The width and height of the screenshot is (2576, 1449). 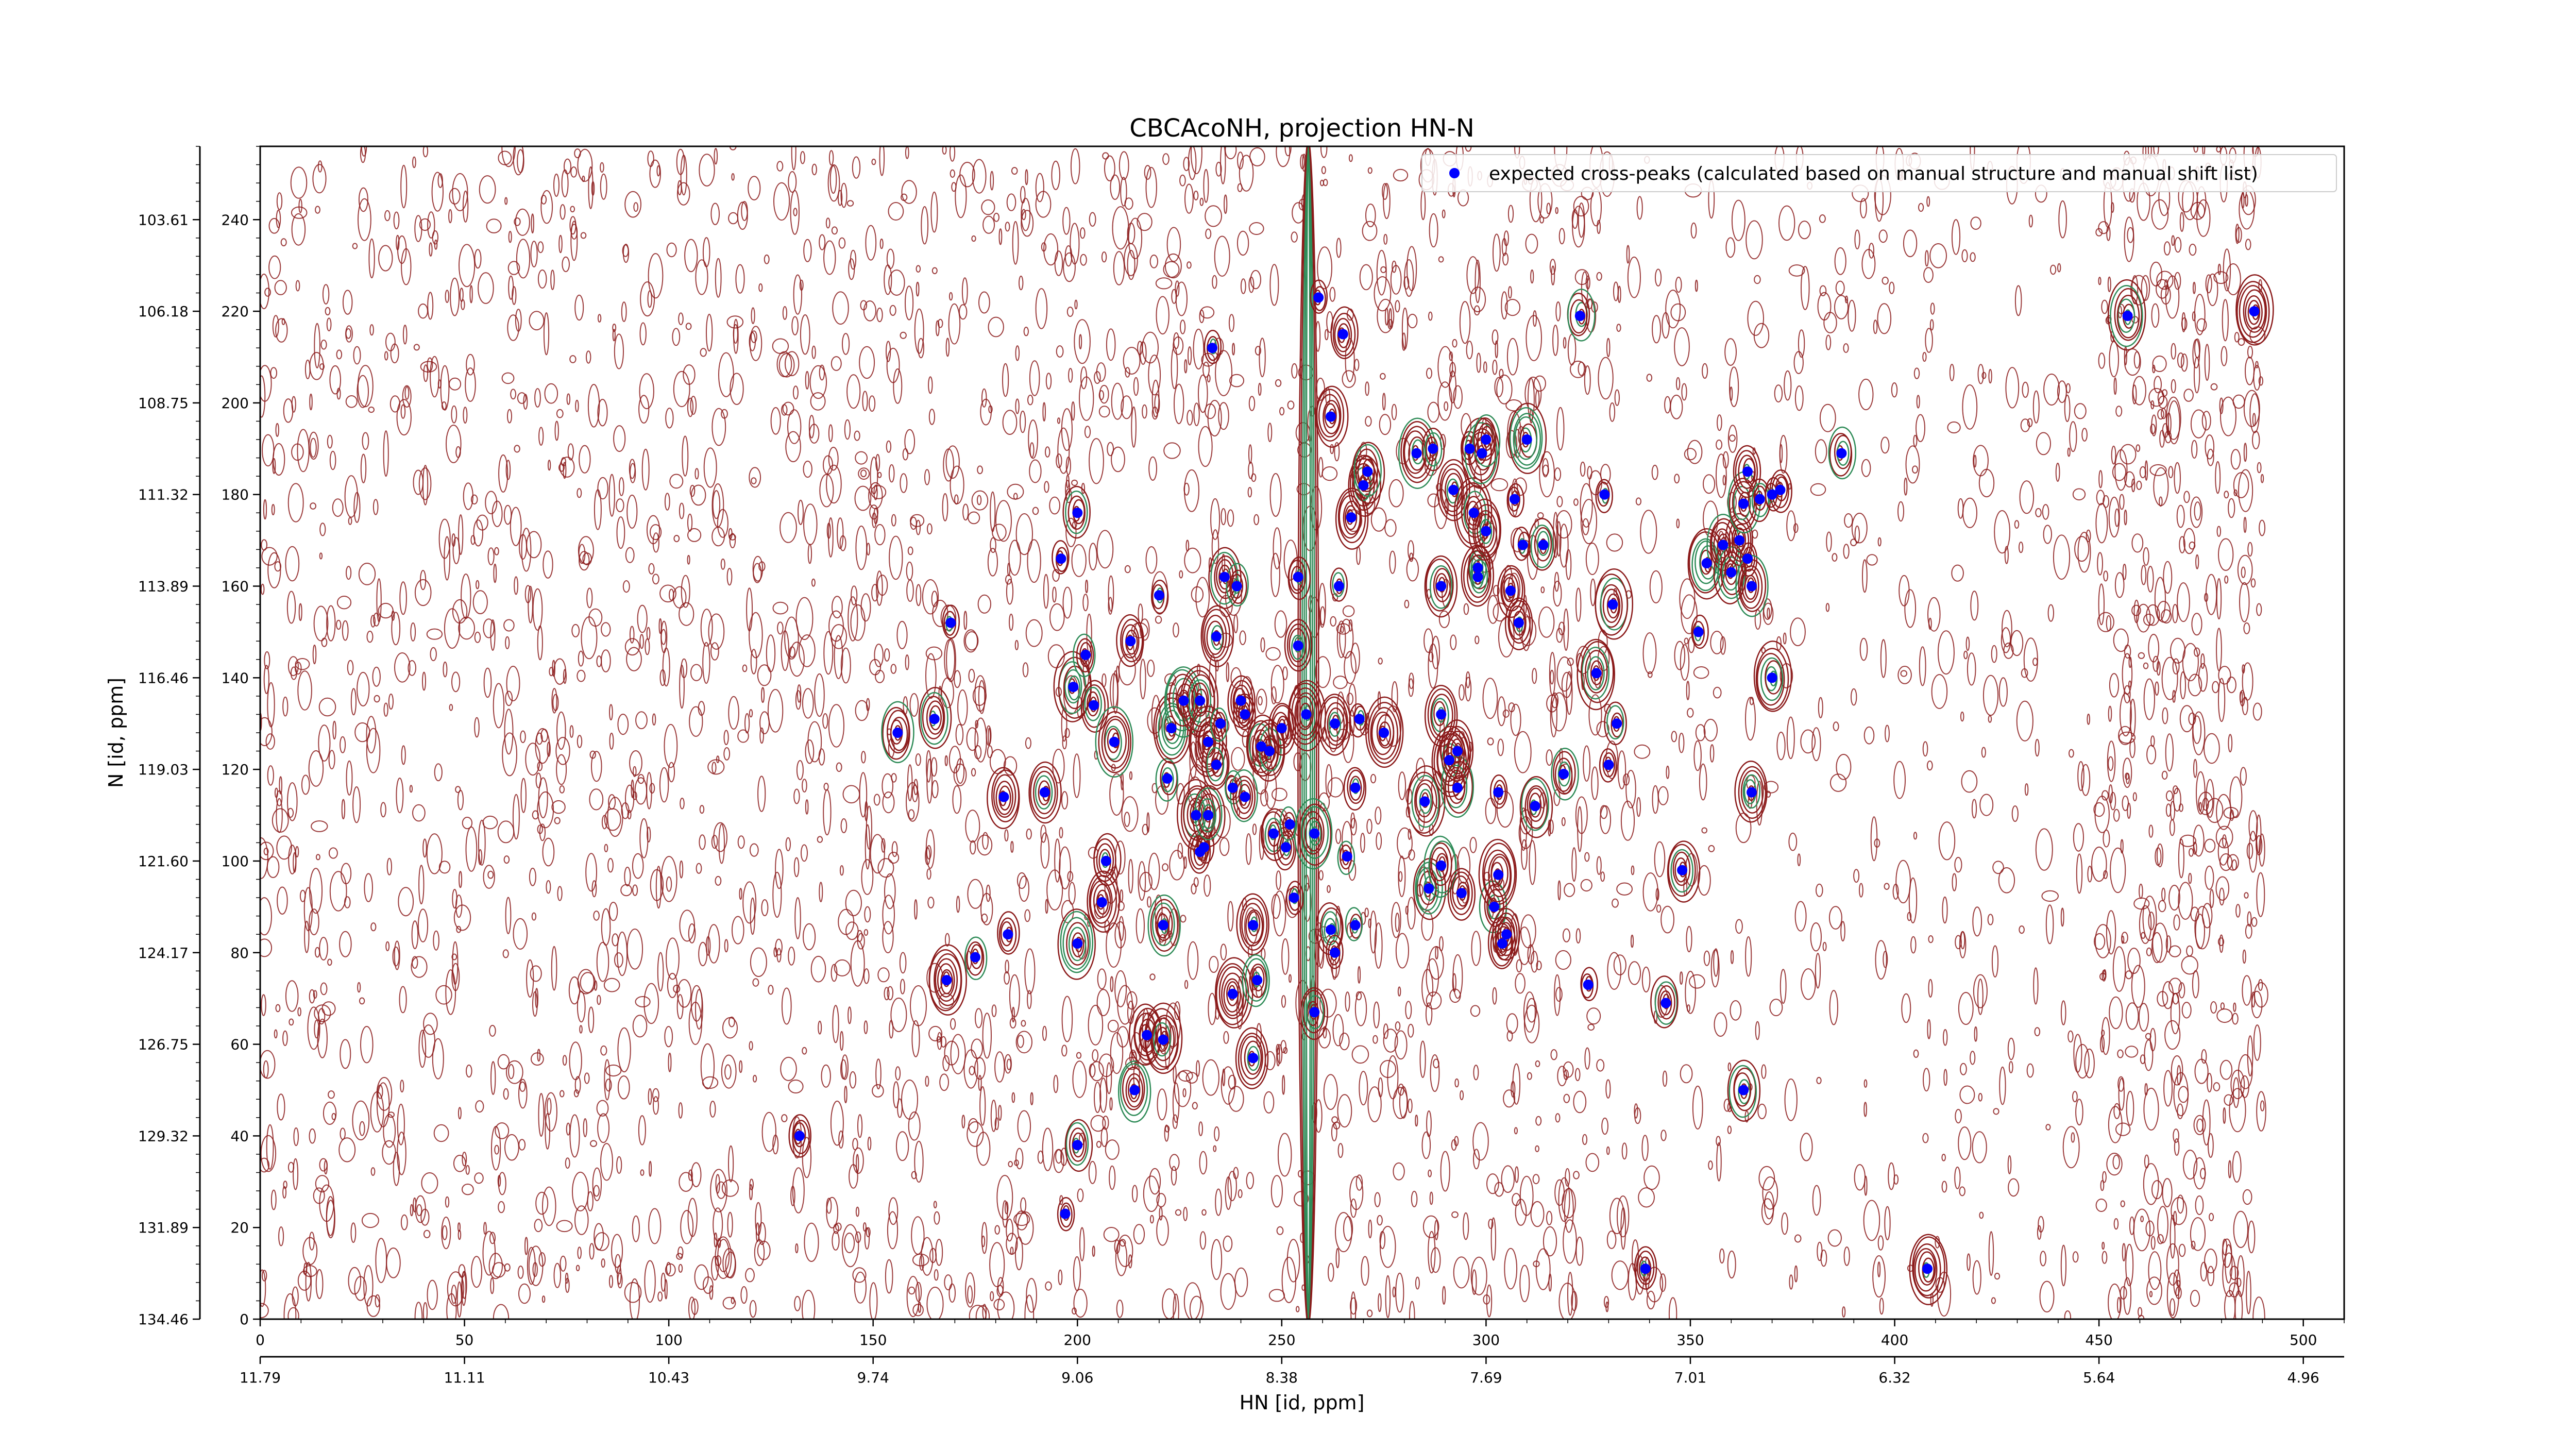 I want to click on x-axis-label: HN [id, ppm], so click(x=1302, y=1402).